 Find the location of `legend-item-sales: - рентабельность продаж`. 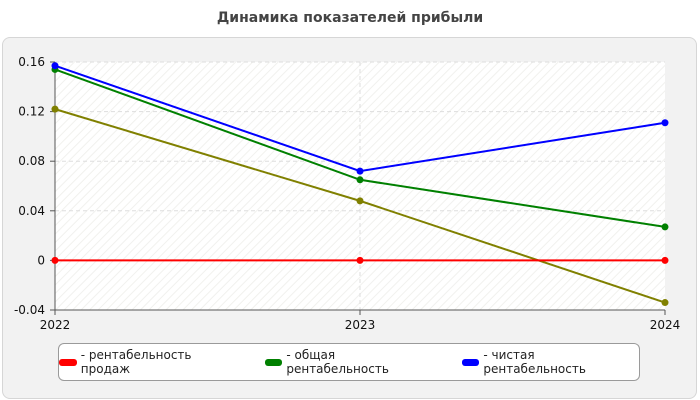

legend-item-sales: - рентабельность продаж is located at coordinates (151, 362).